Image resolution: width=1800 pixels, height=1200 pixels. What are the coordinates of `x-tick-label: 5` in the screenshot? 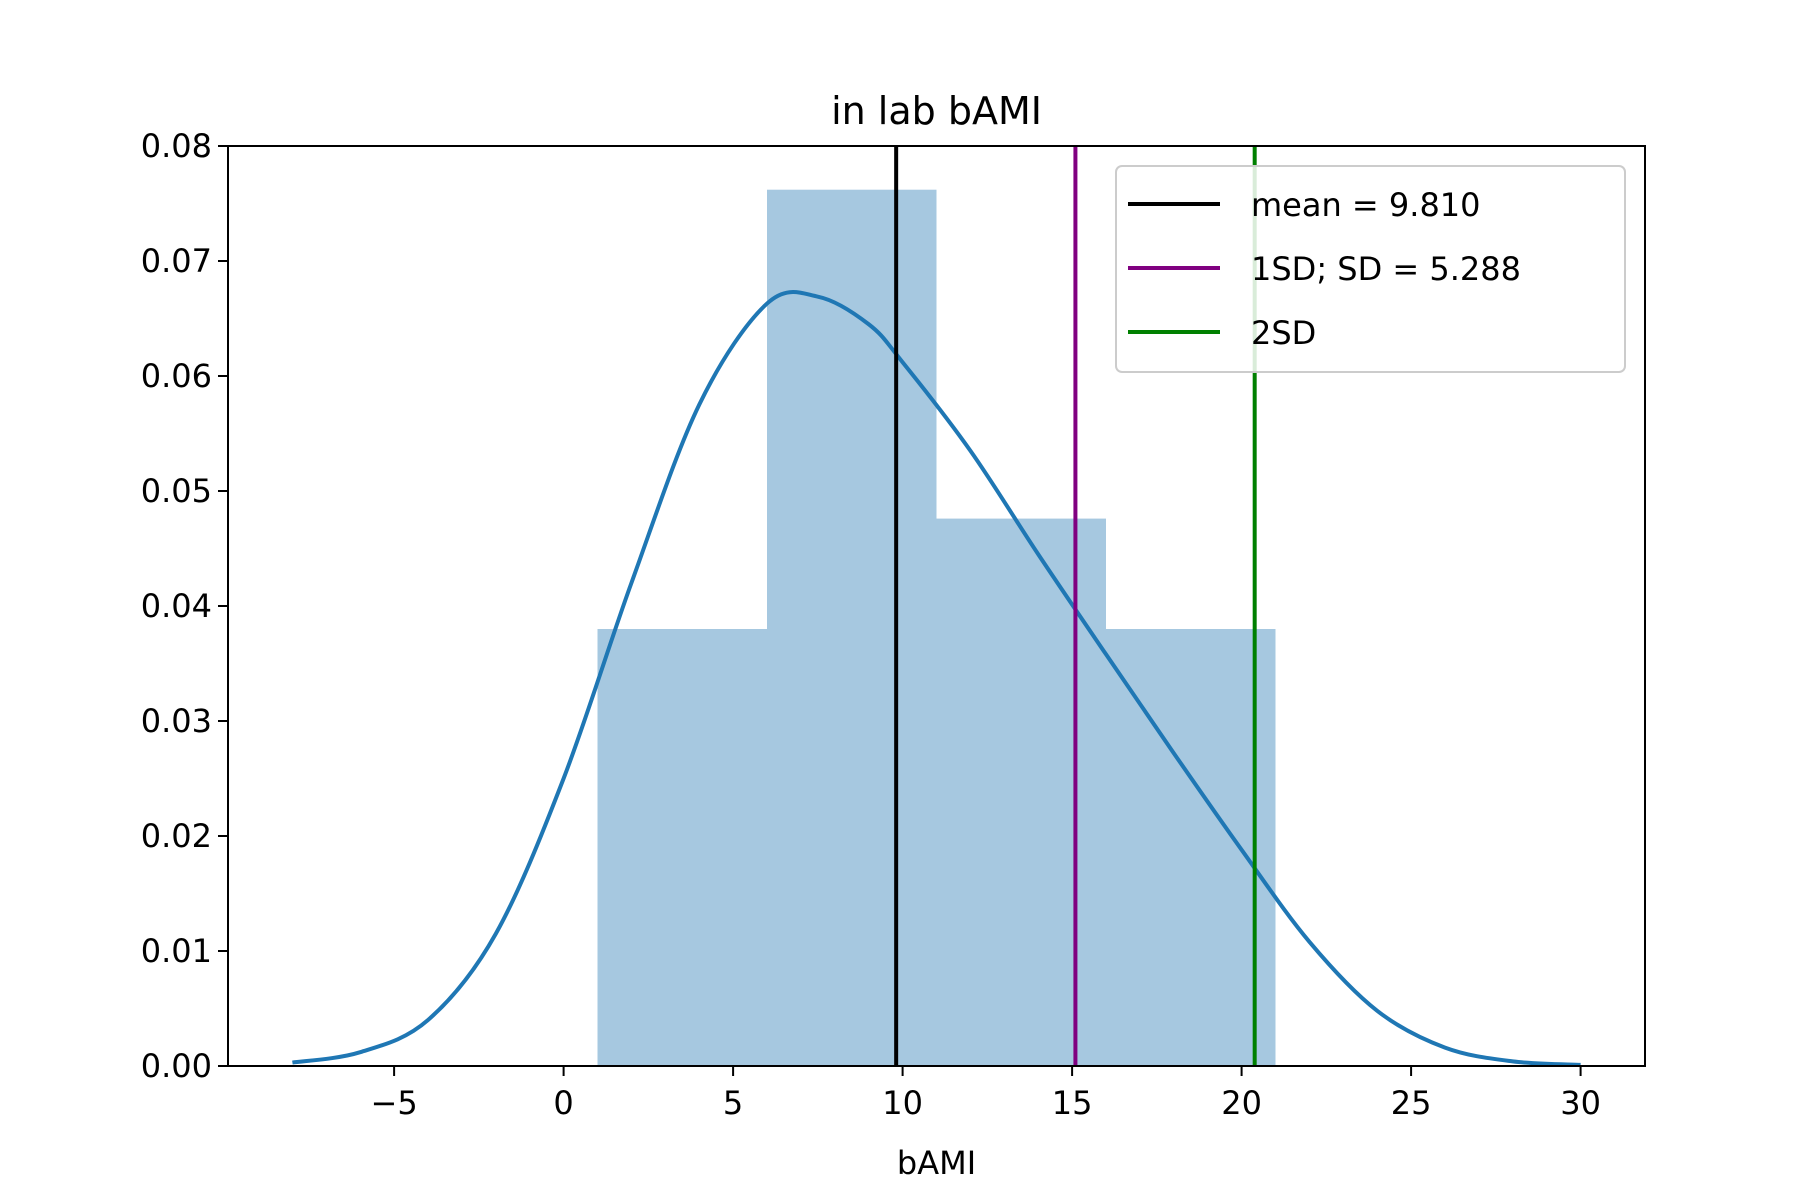 It's located at (733, 1103).